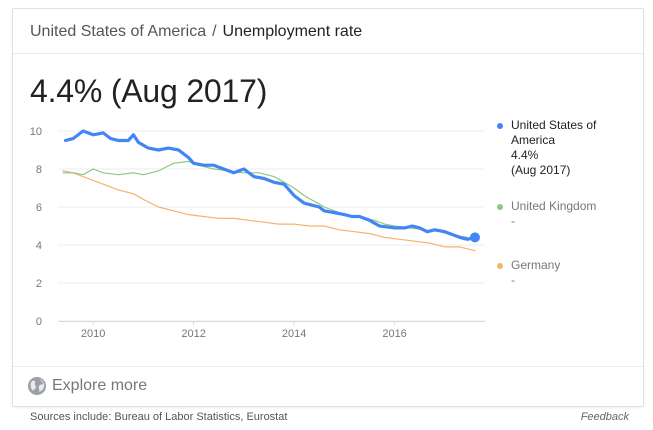 The height and width of the screenshot is (430, 653). What do you see at coordinates (562, 148) in the screenshot?
I see `legend-item-usa: United States of America 4.4% (Aug 2017)` at bounding box center [562, 148].